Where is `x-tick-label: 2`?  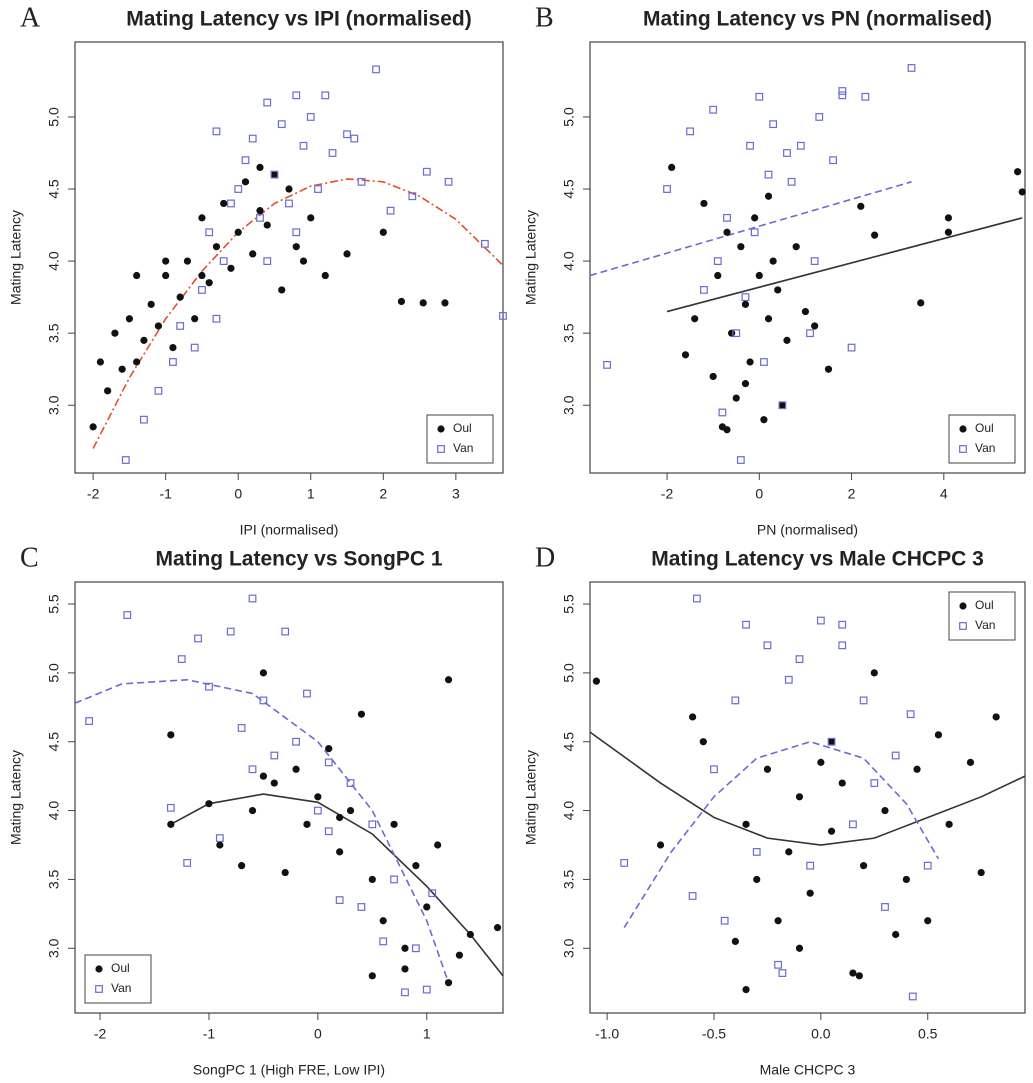 x-tick-label: 2 is located at coordinates (383, 494).